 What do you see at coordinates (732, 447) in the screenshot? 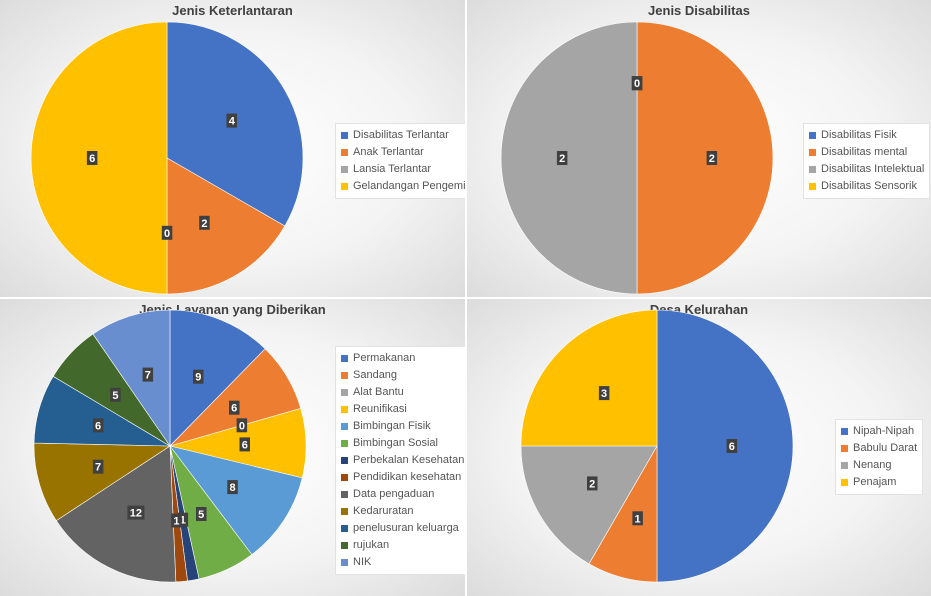
I see `data-label-nipah-nipah: 6` at bounding box center [732, 447].